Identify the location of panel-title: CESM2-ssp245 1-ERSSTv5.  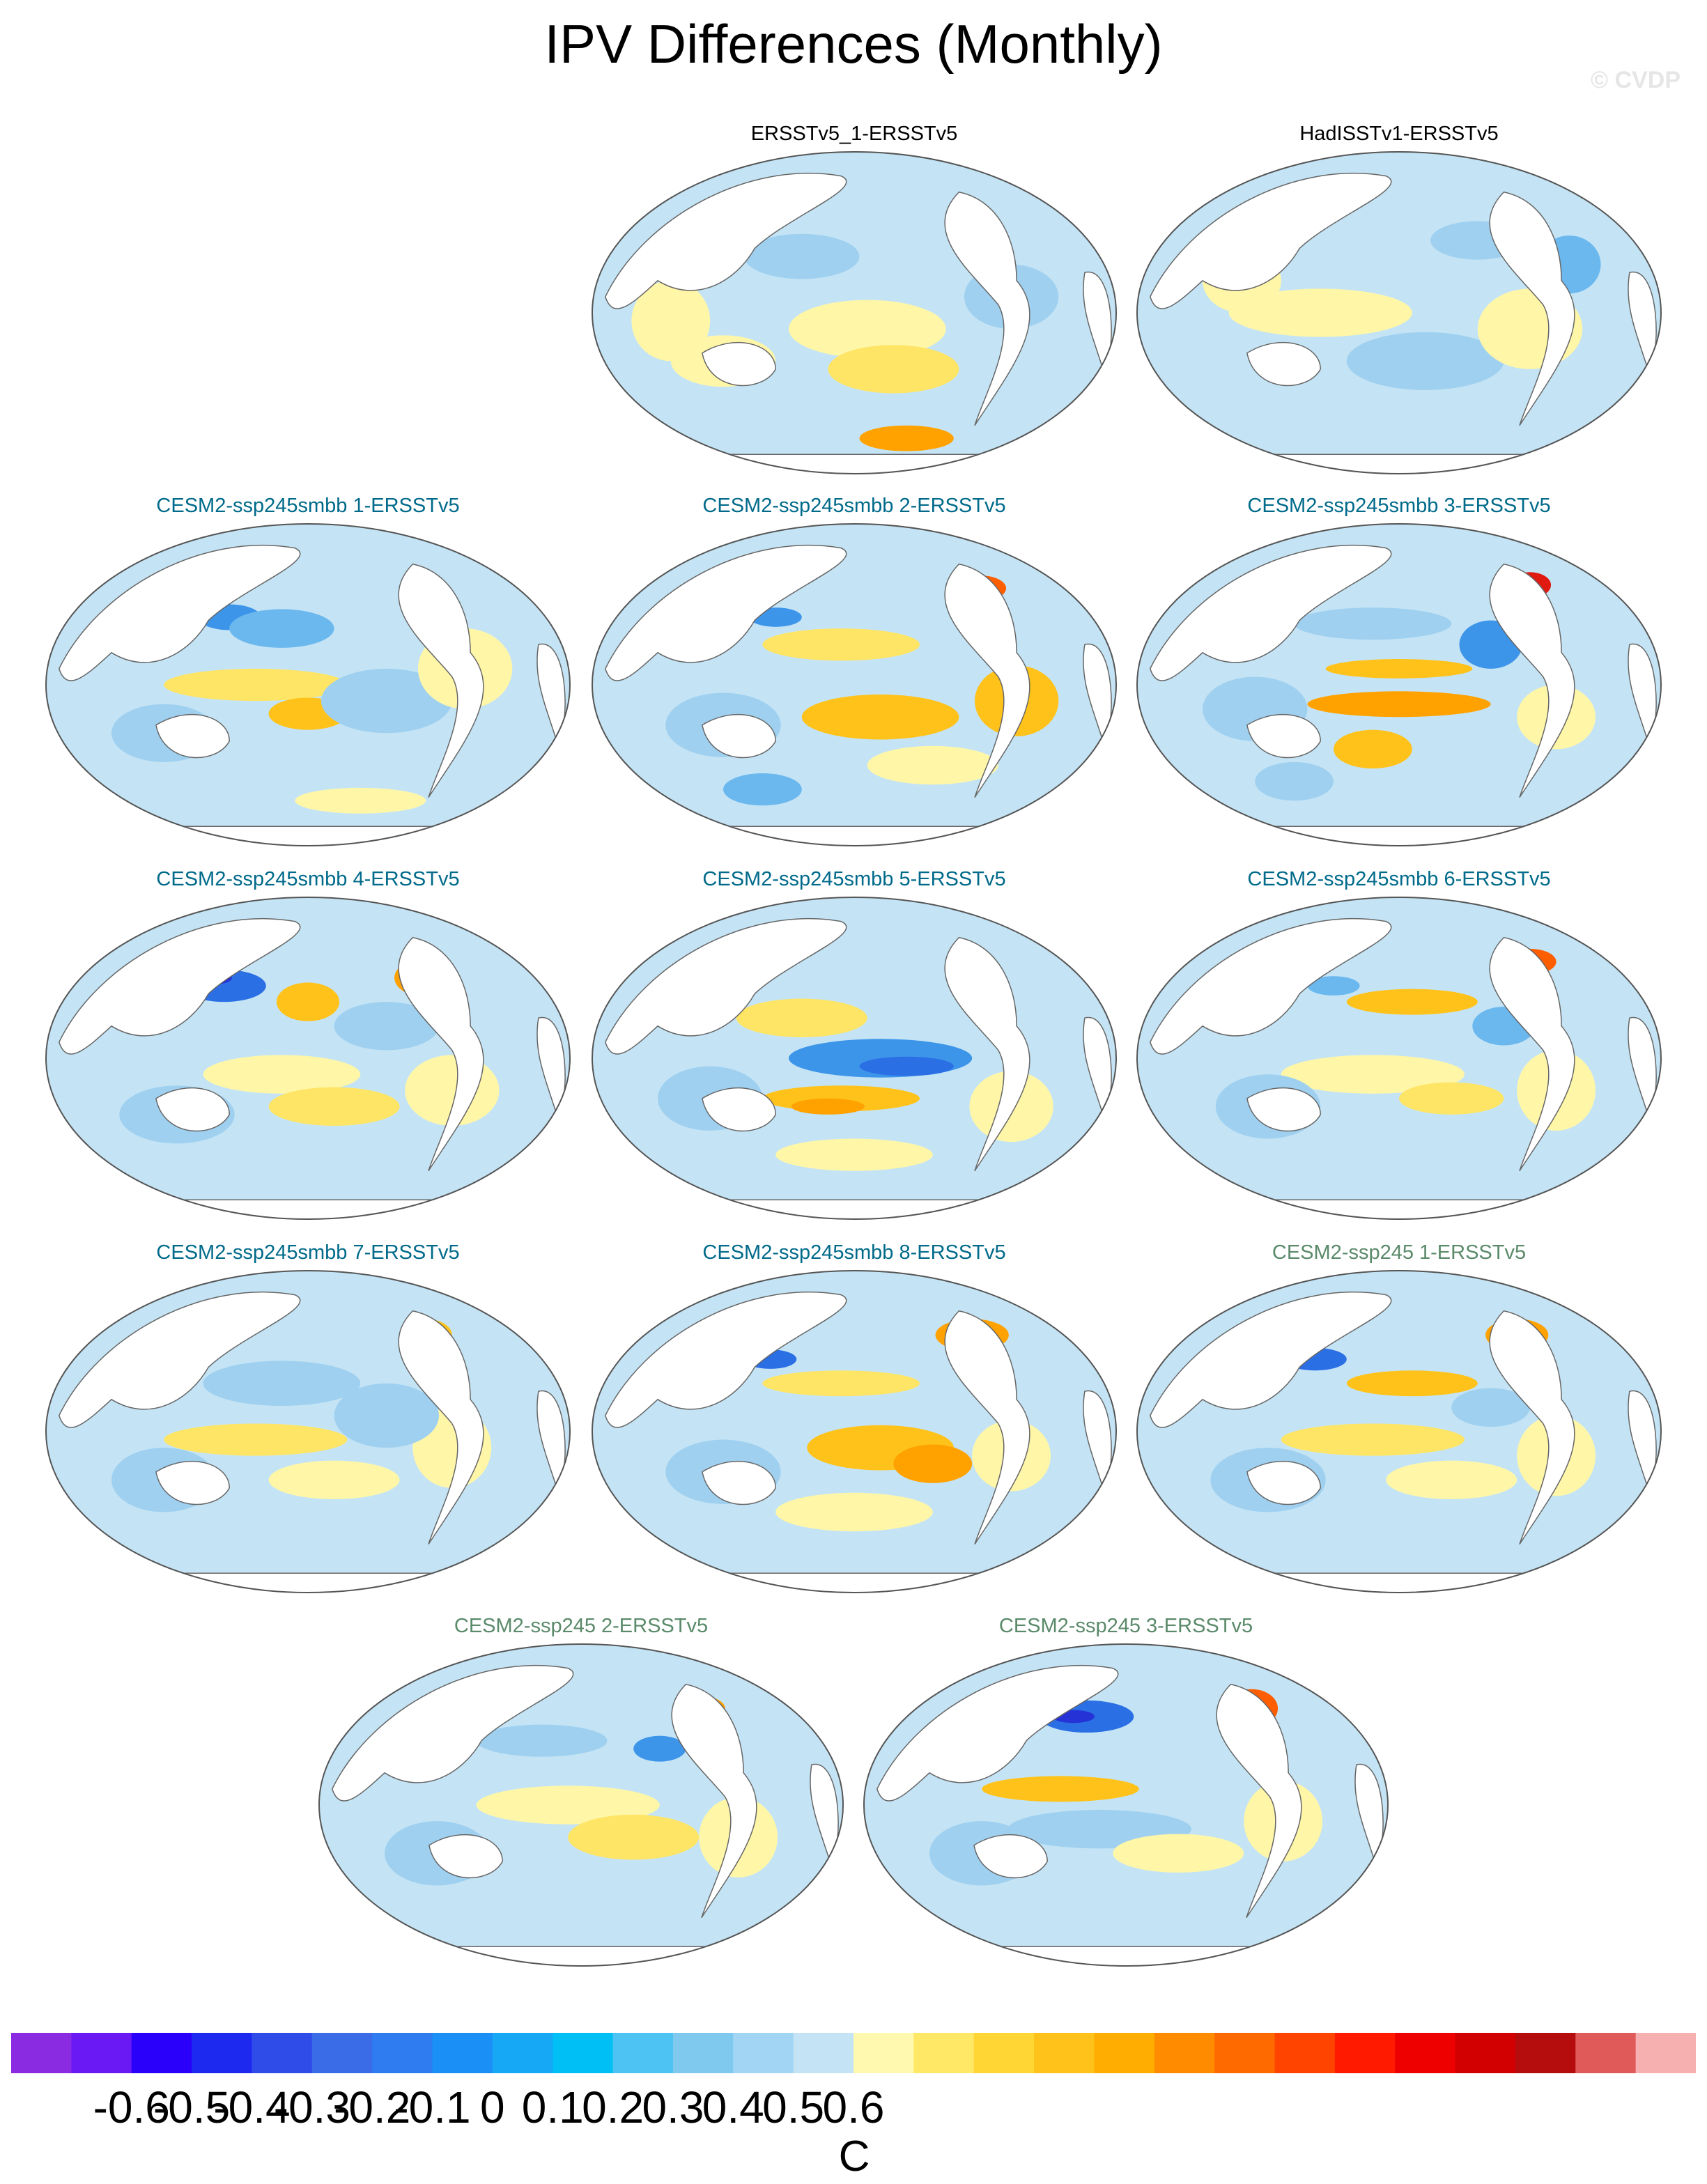
(1399, 1252).